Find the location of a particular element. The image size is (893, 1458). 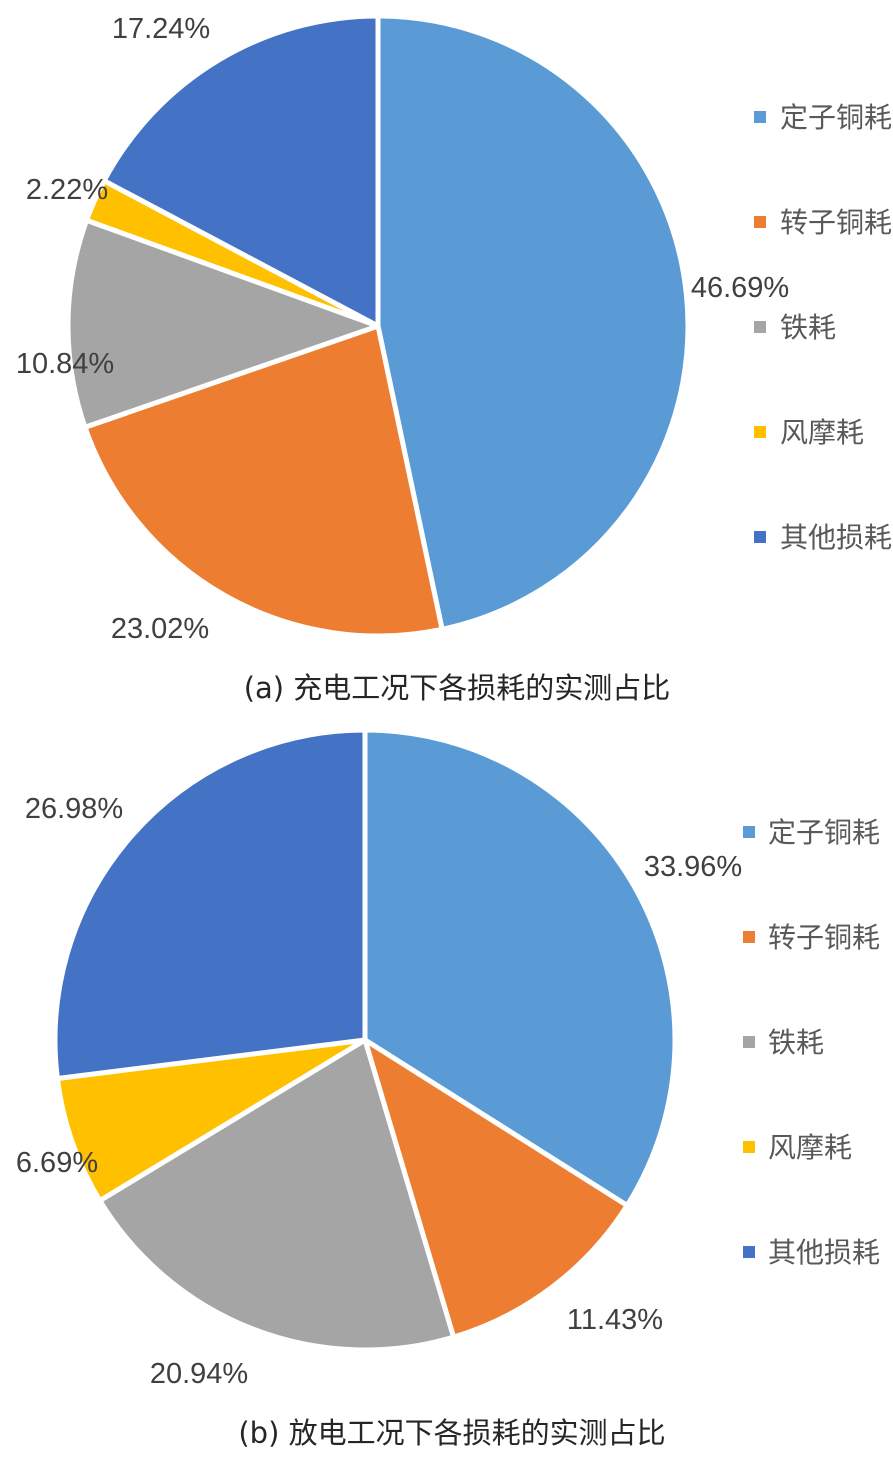

caption-discharging: (b) 放电工况下各损耗的实测占比 is located at coordinates (451, 1433).